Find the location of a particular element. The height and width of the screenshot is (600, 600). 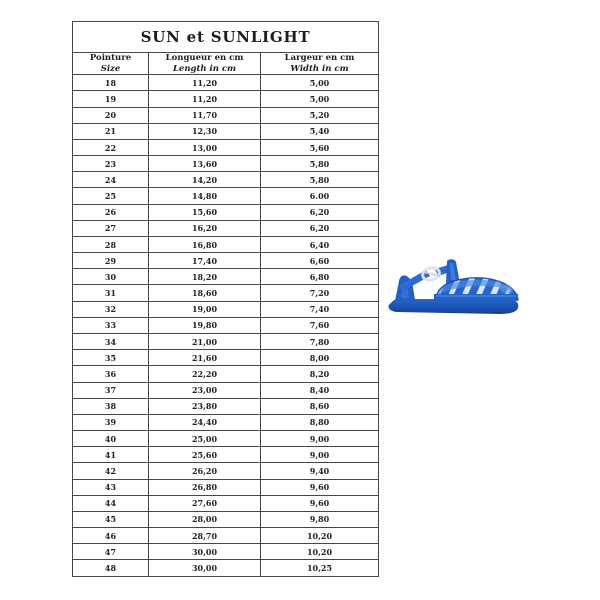

width-cell: 9,40 is located at coordinates (319, 471).